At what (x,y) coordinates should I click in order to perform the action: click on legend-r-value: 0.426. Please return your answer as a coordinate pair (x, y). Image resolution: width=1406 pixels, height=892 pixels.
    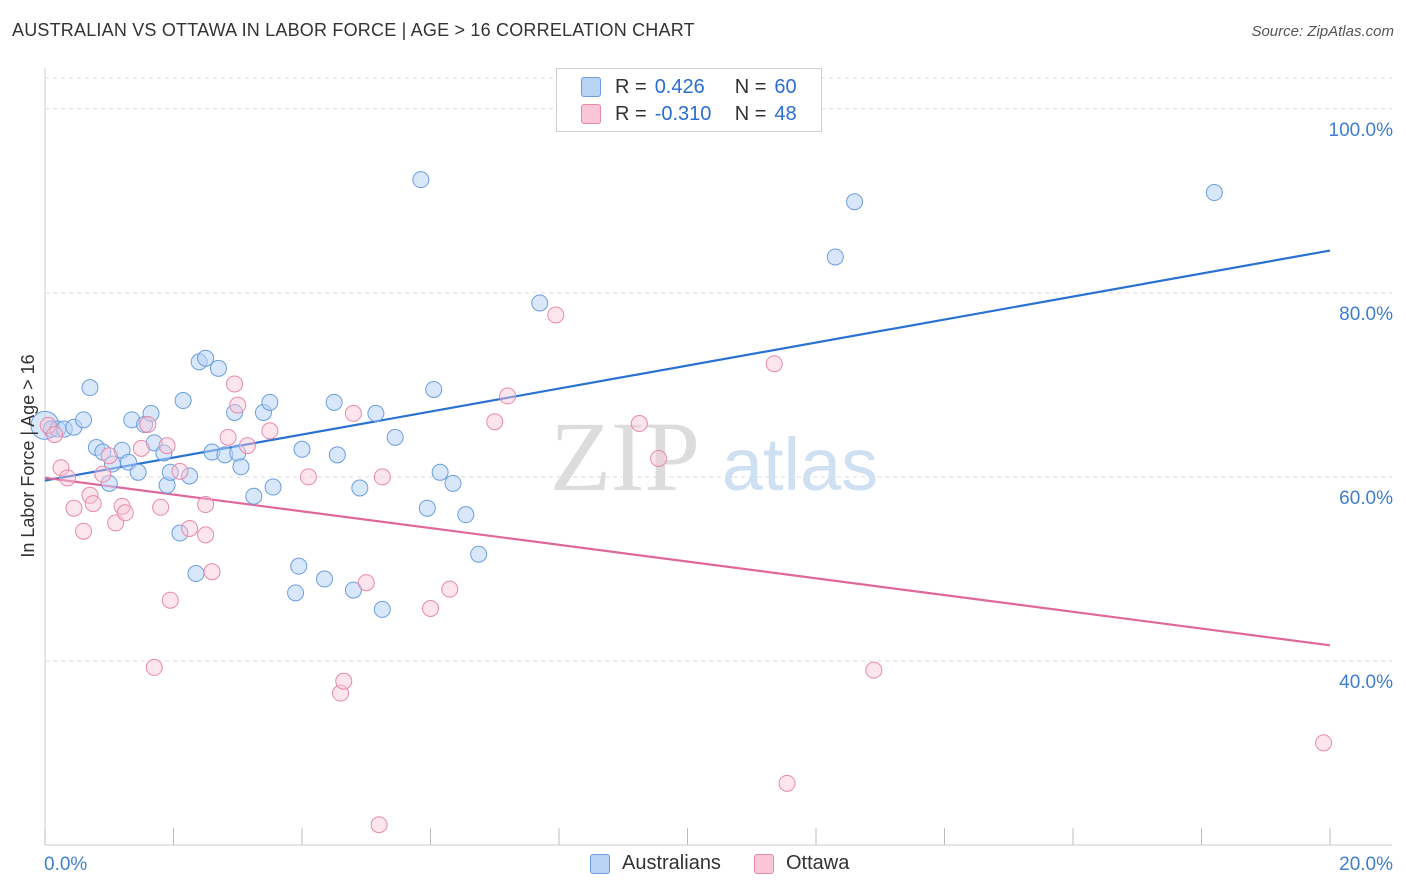
    Looking at the image, I should click on (679, 86).